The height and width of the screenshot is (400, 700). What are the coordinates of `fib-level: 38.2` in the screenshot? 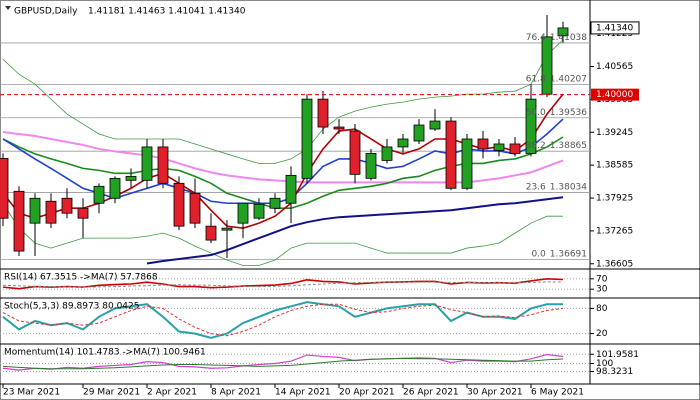 It's located at (536, 146).